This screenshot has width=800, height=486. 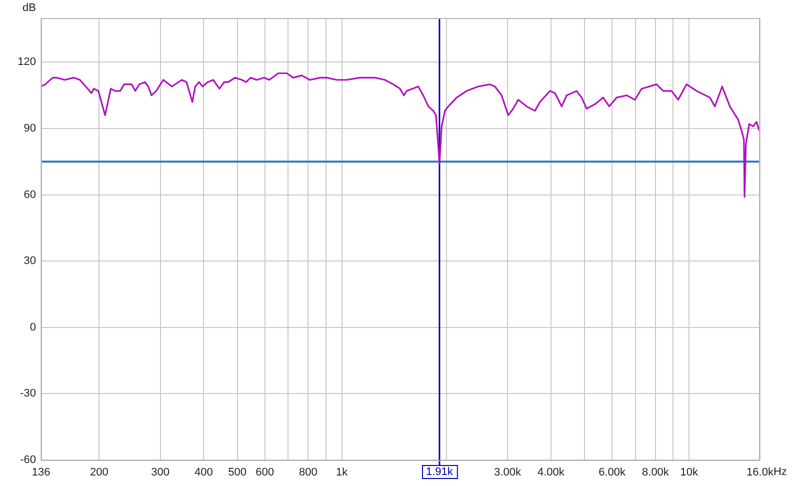 What do you see at coordinates (760, 472) in the screenshot?
I see `x-tick-label: 16.0k` at bounding box center [760, 472].